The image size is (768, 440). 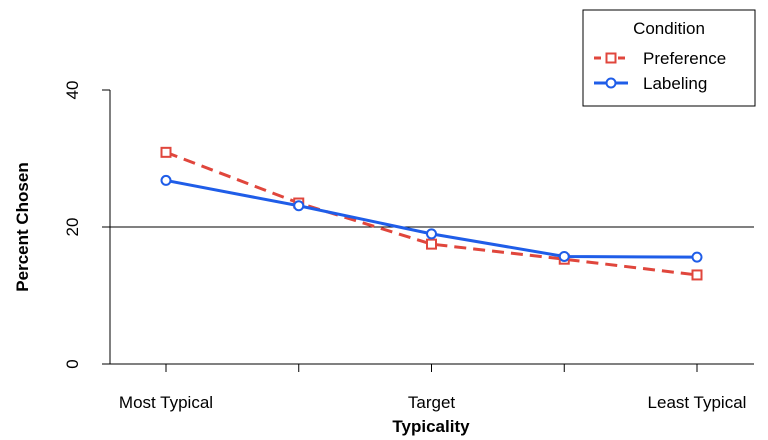 I want to click on legend-item-labeling: Labeling, so click(x=650, y=83).